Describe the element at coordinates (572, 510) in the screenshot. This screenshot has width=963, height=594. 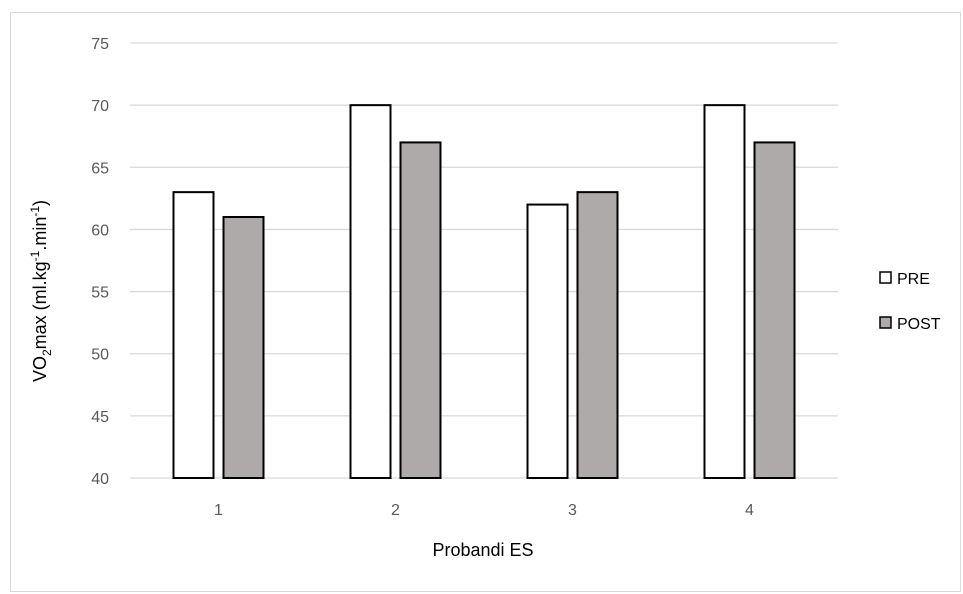
I see `x-tick-label: 3` at that location.